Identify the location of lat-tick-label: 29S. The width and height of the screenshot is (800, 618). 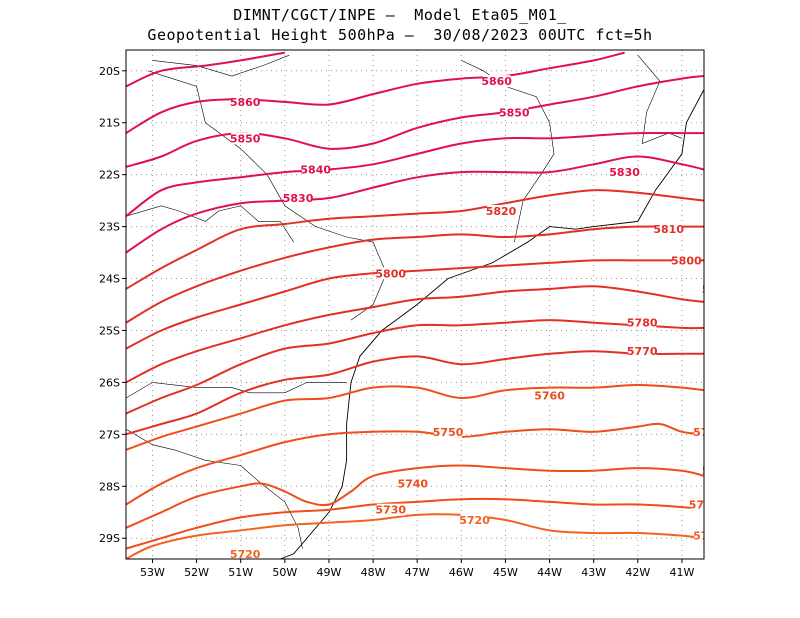
(109, 538).